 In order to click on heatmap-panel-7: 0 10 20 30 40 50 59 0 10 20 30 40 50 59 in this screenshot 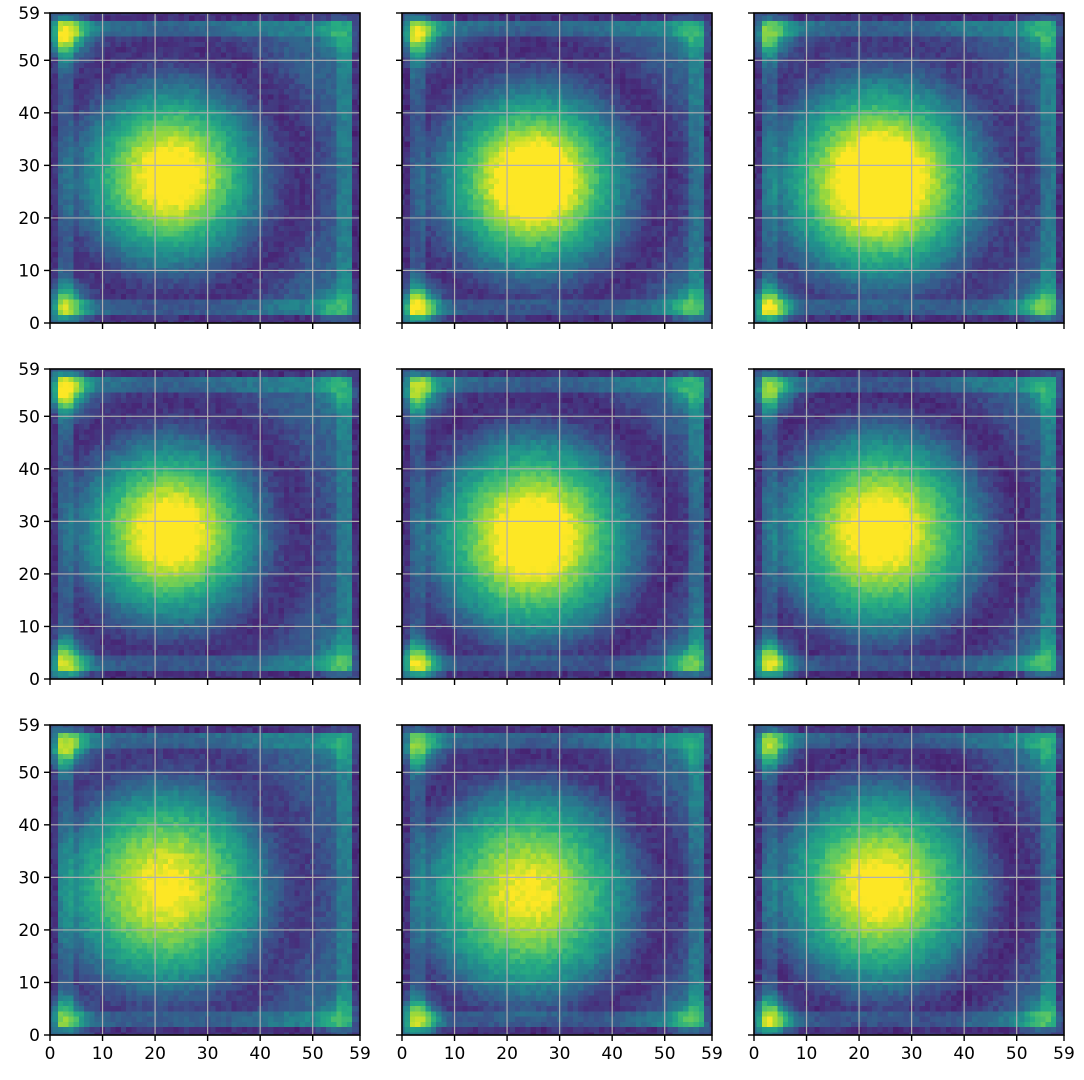, I will do `click(194, 890)`.